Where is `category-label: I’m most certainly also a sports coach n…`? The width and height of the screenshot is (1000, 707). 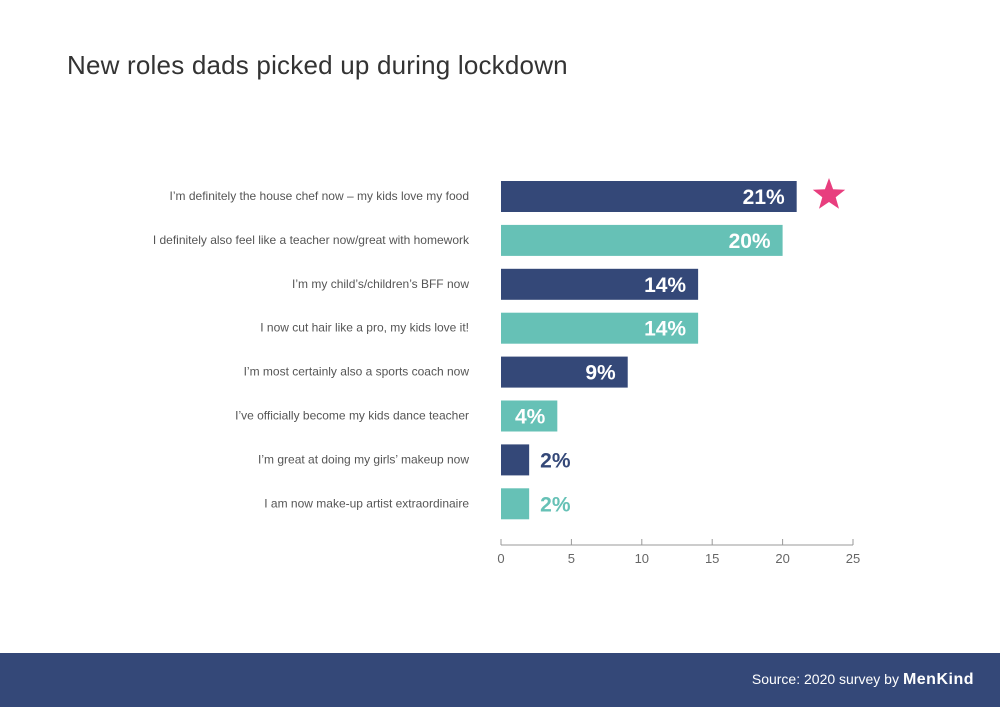 category-label: I’m most certainly also a sports coach n… is located at coordinates (357, 372).